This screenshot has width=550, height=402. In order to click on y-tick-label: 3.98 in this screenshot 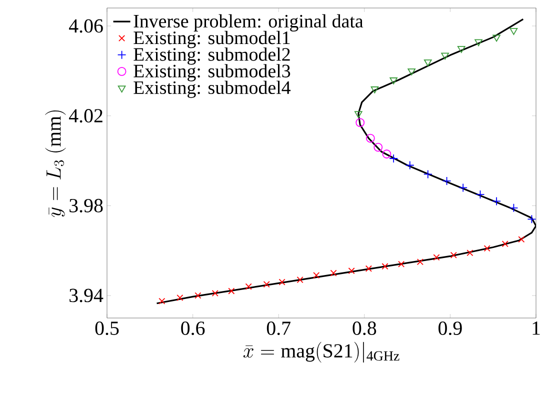, I will do `click(86, 205)`.